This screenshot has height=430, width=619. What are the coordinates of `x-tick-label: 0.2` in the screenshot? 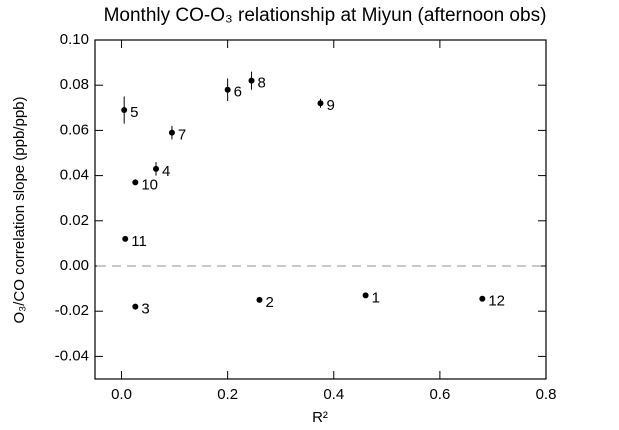 It's located at (227, 394).